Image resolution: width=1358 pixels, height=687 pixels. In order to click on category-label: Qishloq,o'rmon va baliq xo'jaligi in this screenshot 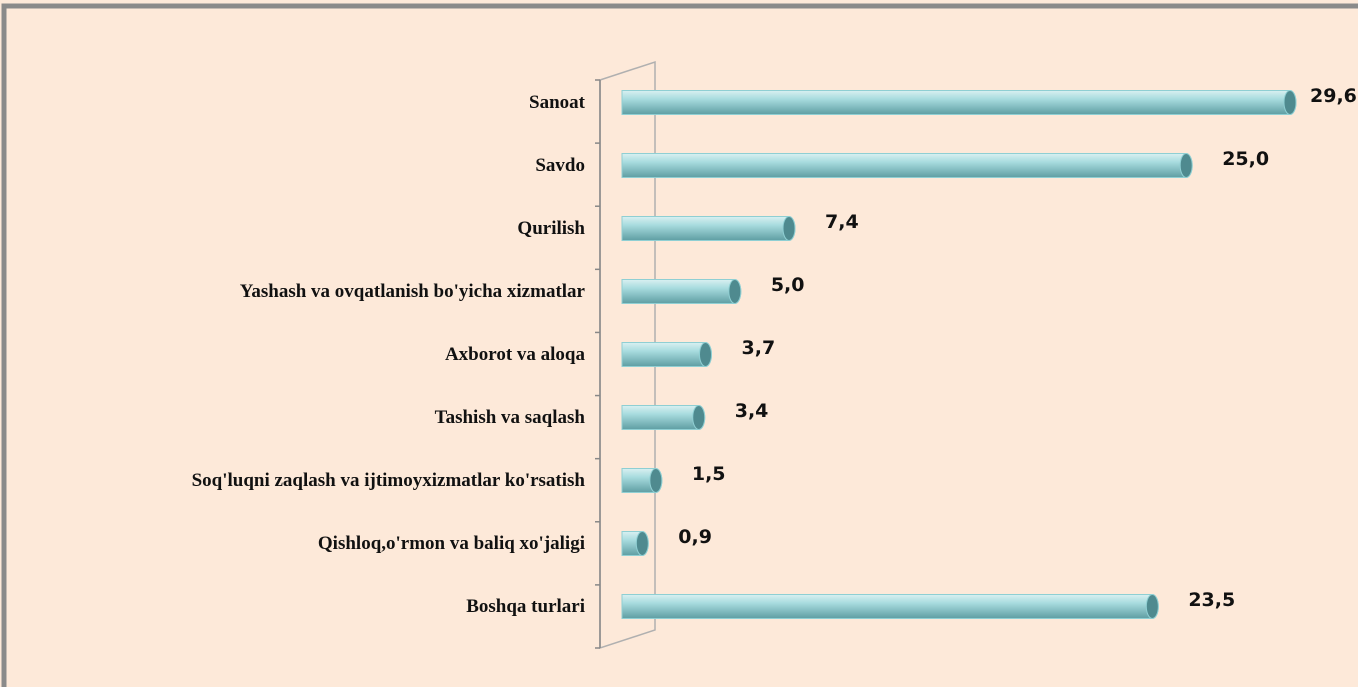, I will do `click(451, 543)`.